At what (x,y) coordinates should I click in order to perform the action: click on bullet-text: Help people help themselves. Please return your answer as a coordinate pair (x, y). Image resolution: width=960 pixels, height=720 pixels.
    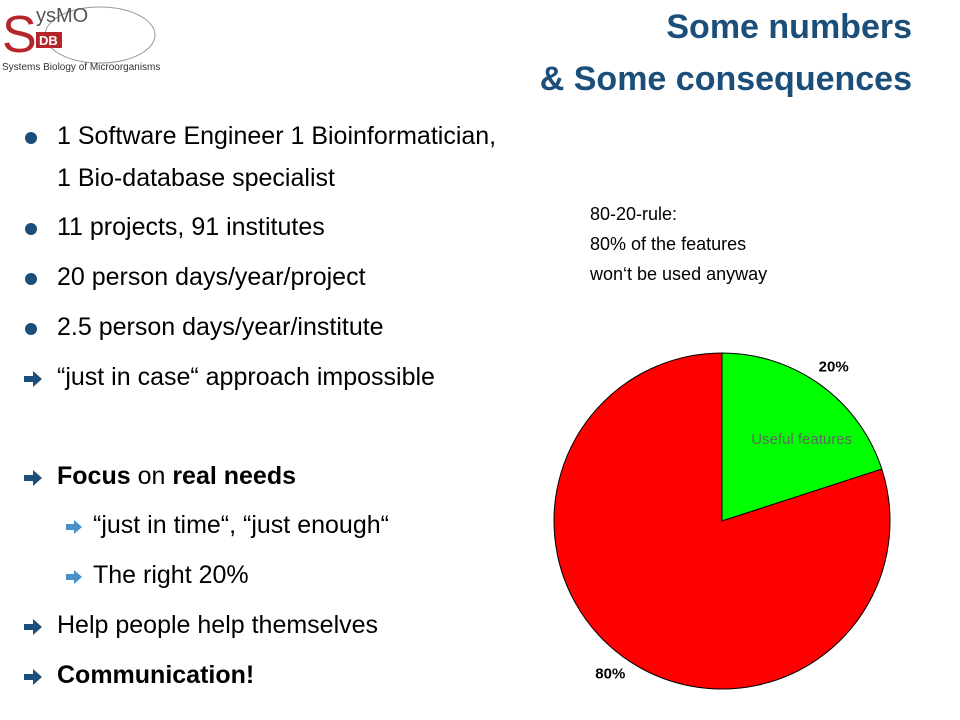
    Looking at the image, I should click on (218, 625).